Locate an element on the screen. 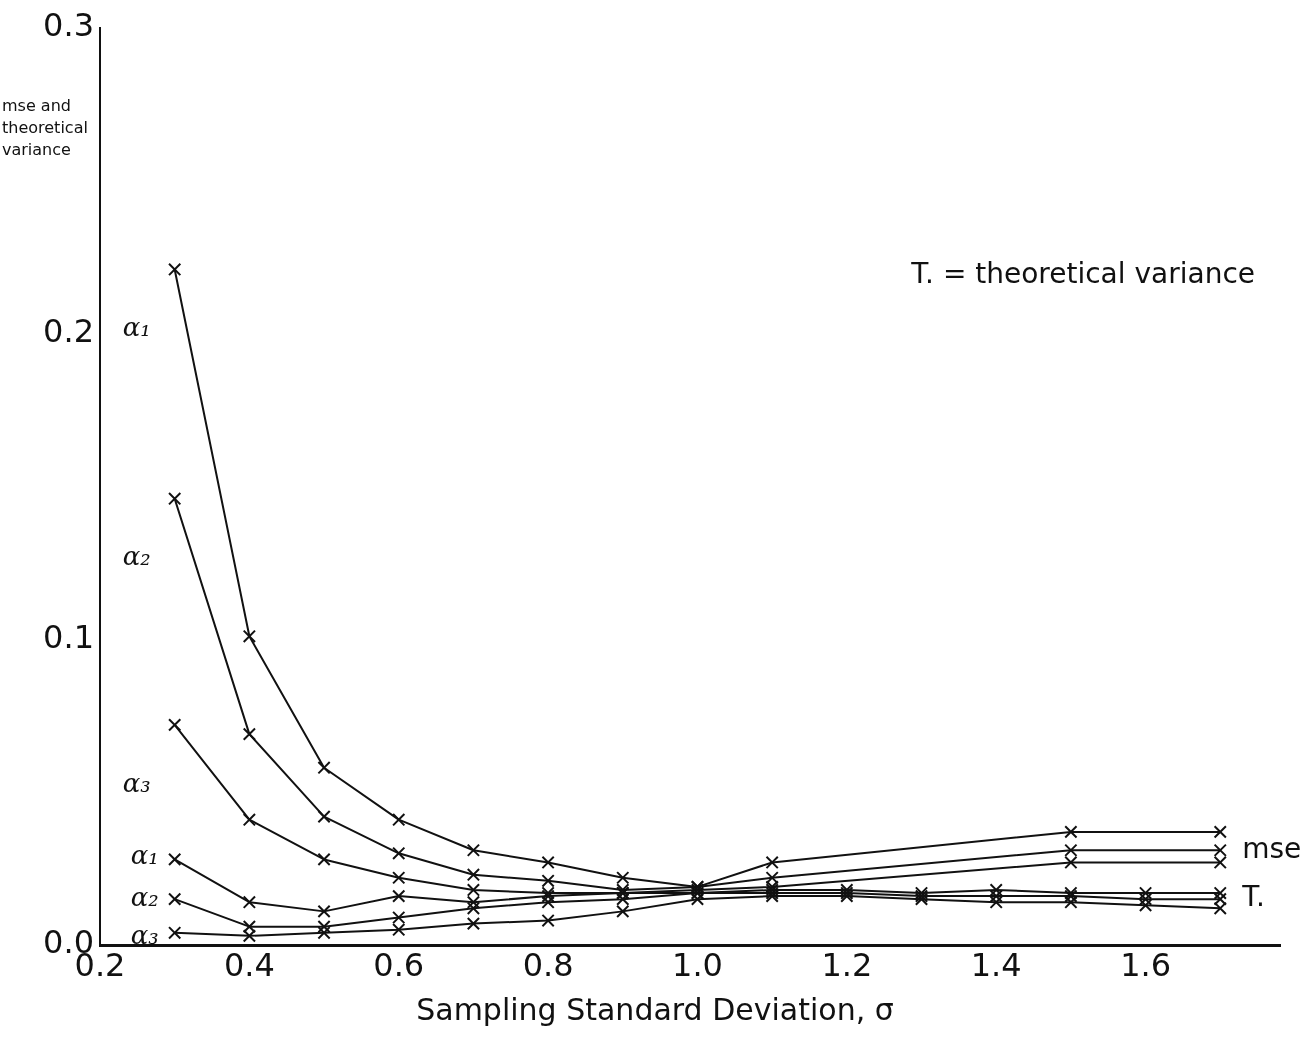  x-tick-label: 0.4 is located at coordinates (249, 964).